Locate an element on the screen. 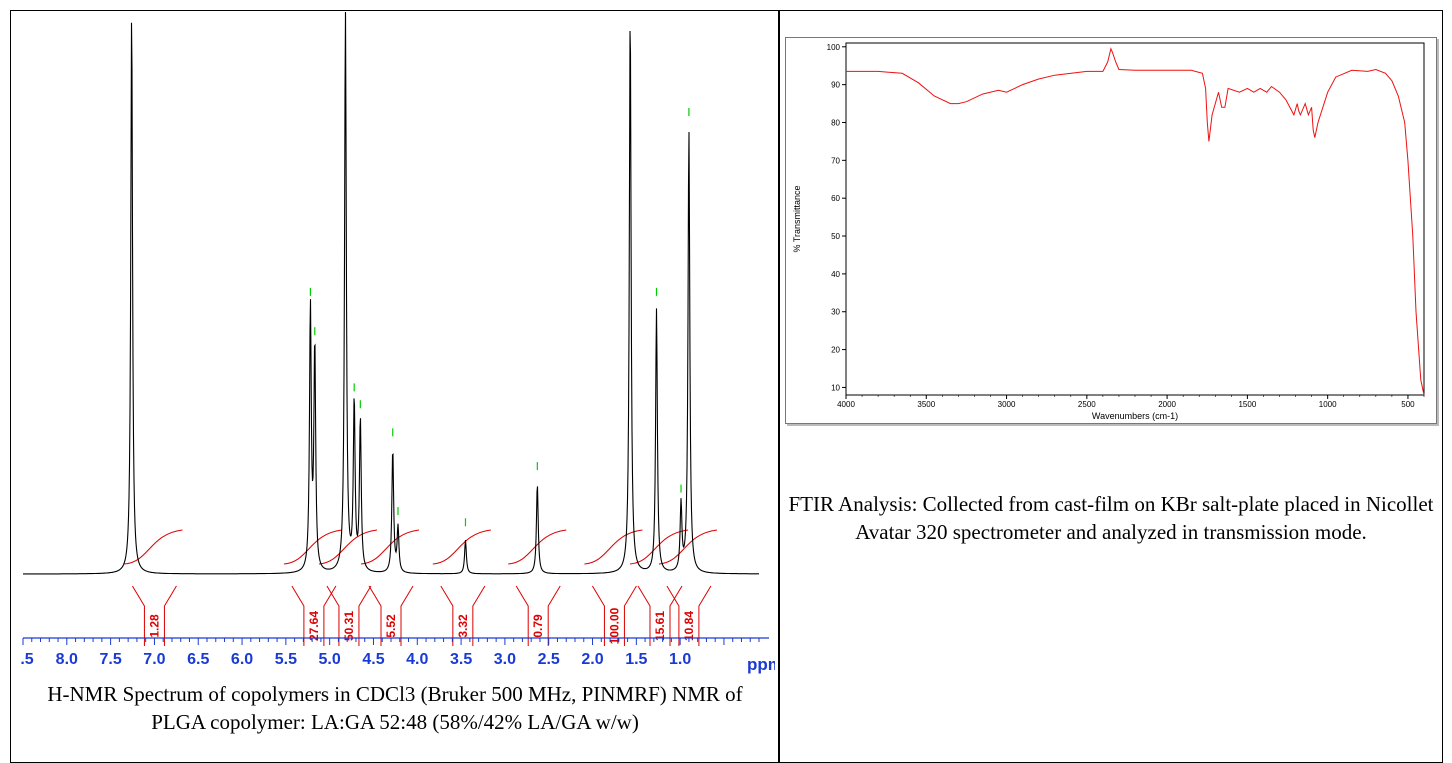  nmr-integral-label: 5.52 is located at coordinates (391, 626).